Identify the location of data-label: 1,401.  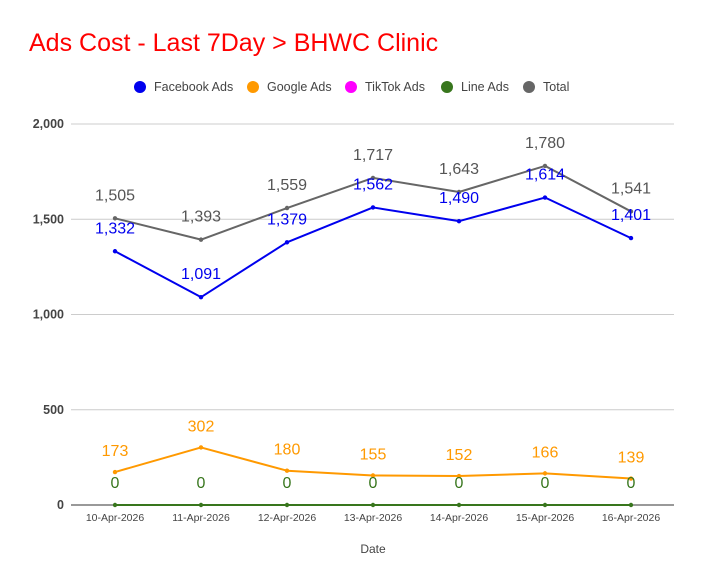
(631, 215).